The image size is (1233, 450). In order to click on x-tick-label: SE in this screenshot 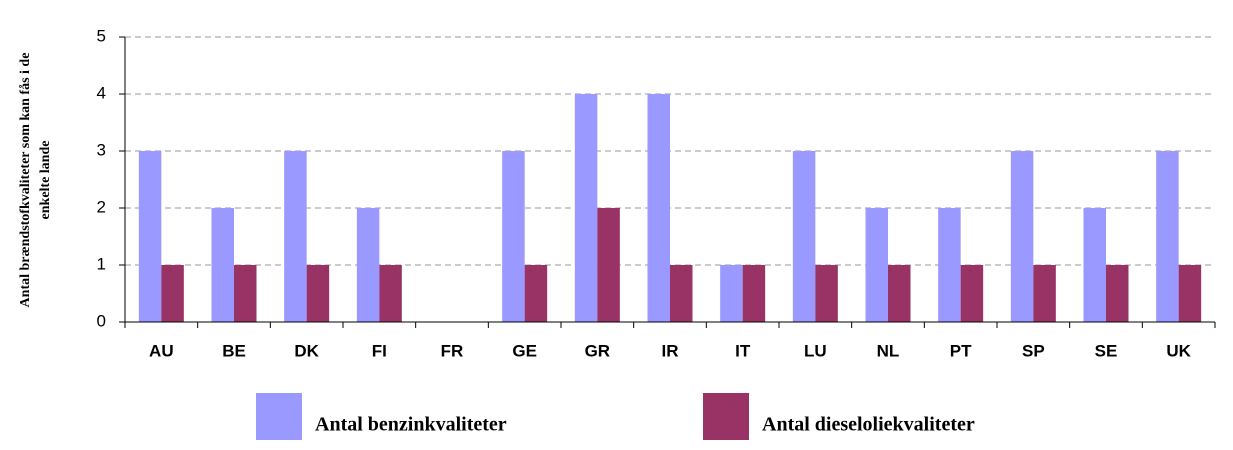, I will do `click(1106, 350)`.